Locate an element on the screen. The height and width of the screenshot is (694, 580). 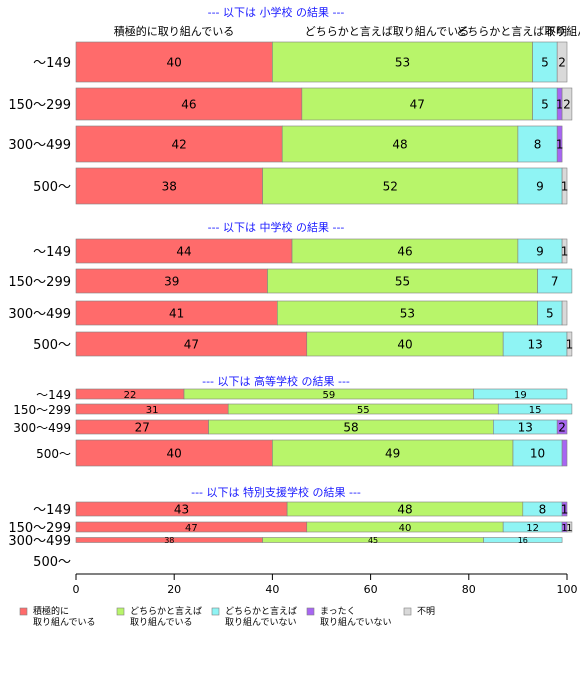
data-label-2-2-2: 13 is located at coordinates (525, 428).